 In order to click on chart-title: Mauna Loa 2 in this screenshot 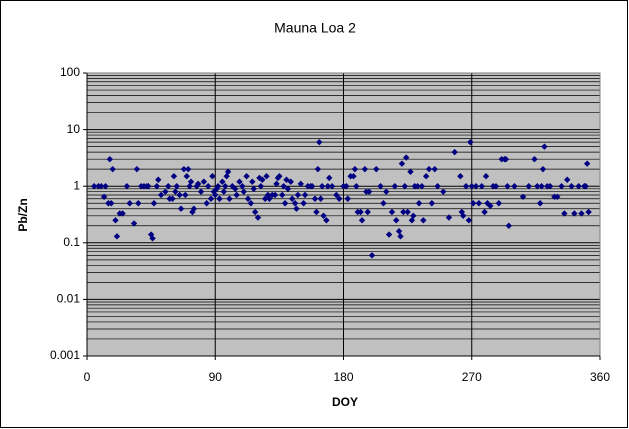, I will do `click(315, 28)`.